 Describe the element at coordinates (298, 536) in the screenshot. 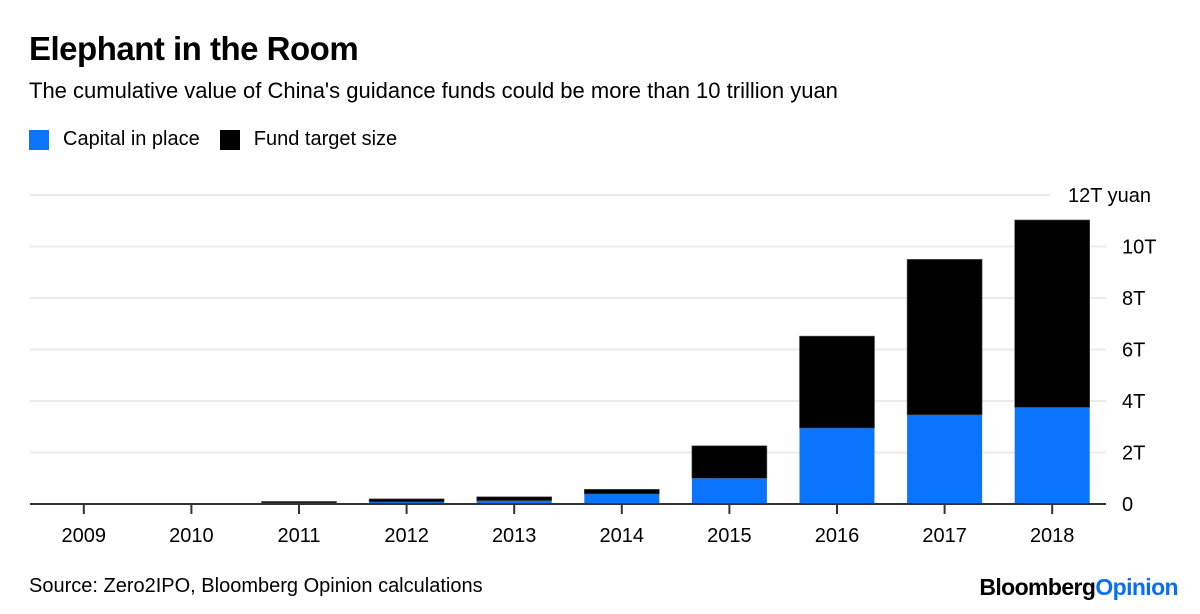

I see `x-tick-label: 2011` at that location.